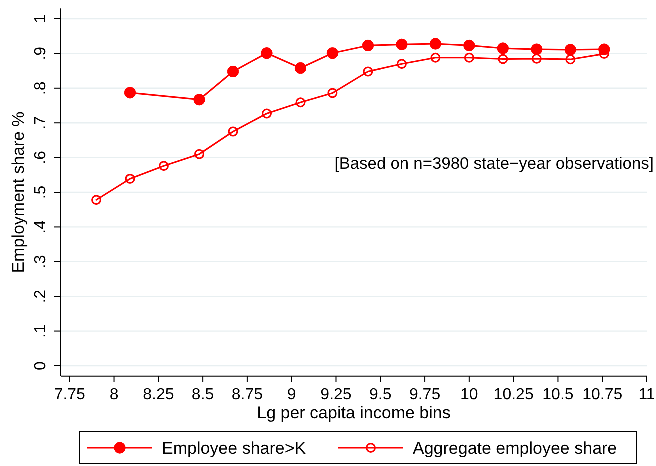 Image resolution: width=656 pixels, height=466 pixels. Describe the element at coordinates (158, 395) in the screenshot. I see `x-tick-label: 8.25` at that location.